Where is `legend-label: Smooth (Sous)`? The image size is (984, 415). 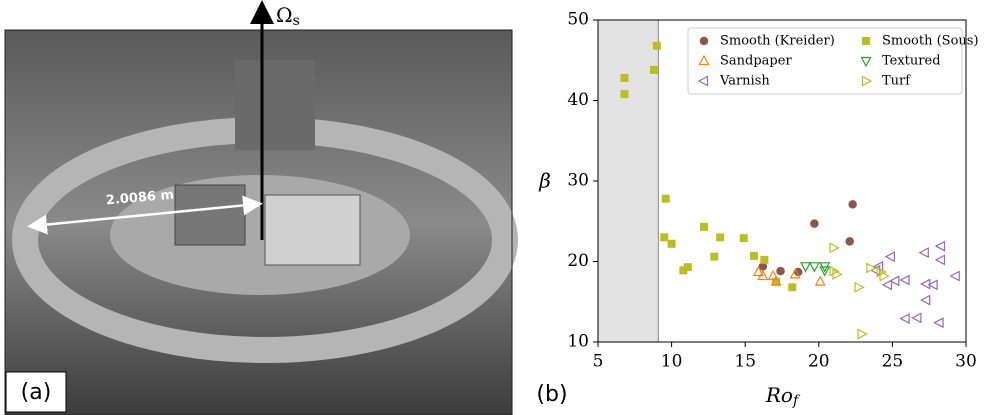 legend-label: Smooth (Sous) is located at coordinates (930, 41).